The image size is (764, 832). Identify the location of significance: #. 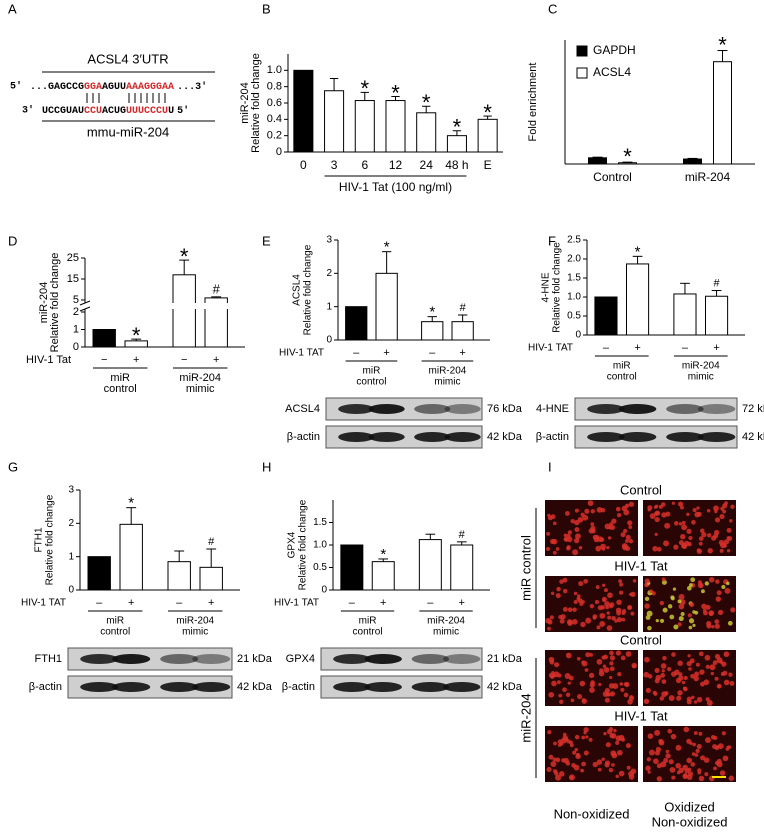
(211, 542).